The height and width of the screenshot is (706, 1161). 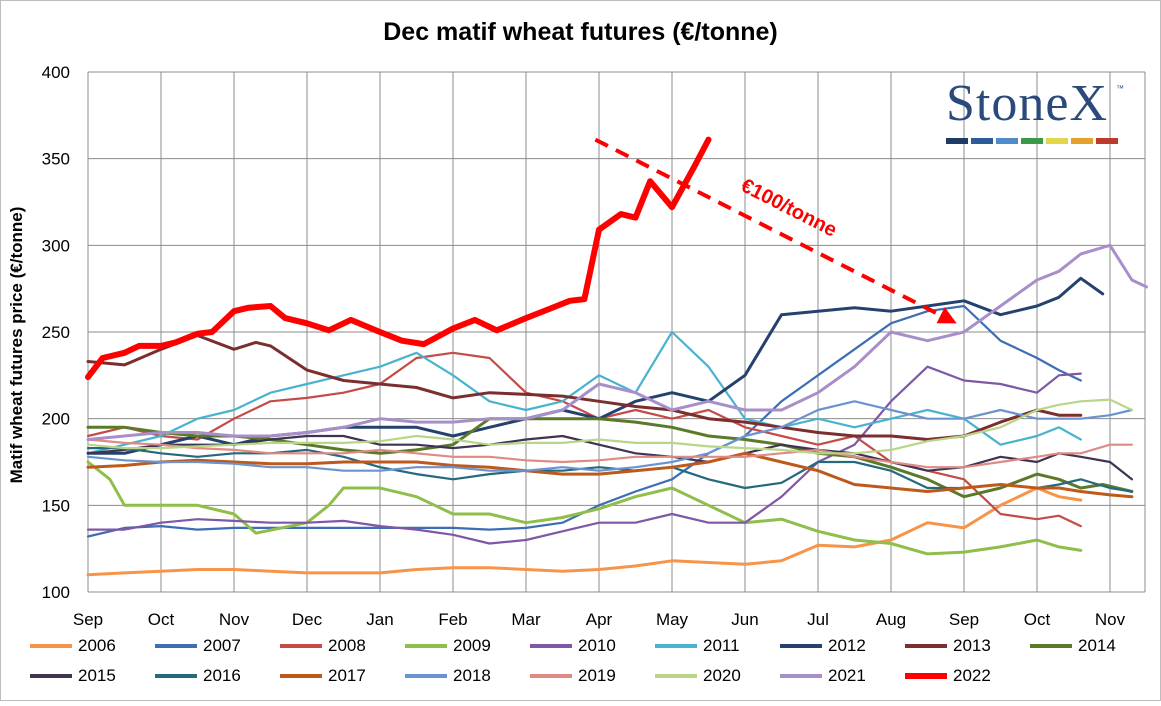 What do you see at coordinates (847, 645) in the screenshot?
I see `legend-label: 2012` at bounding box center [847, 645].